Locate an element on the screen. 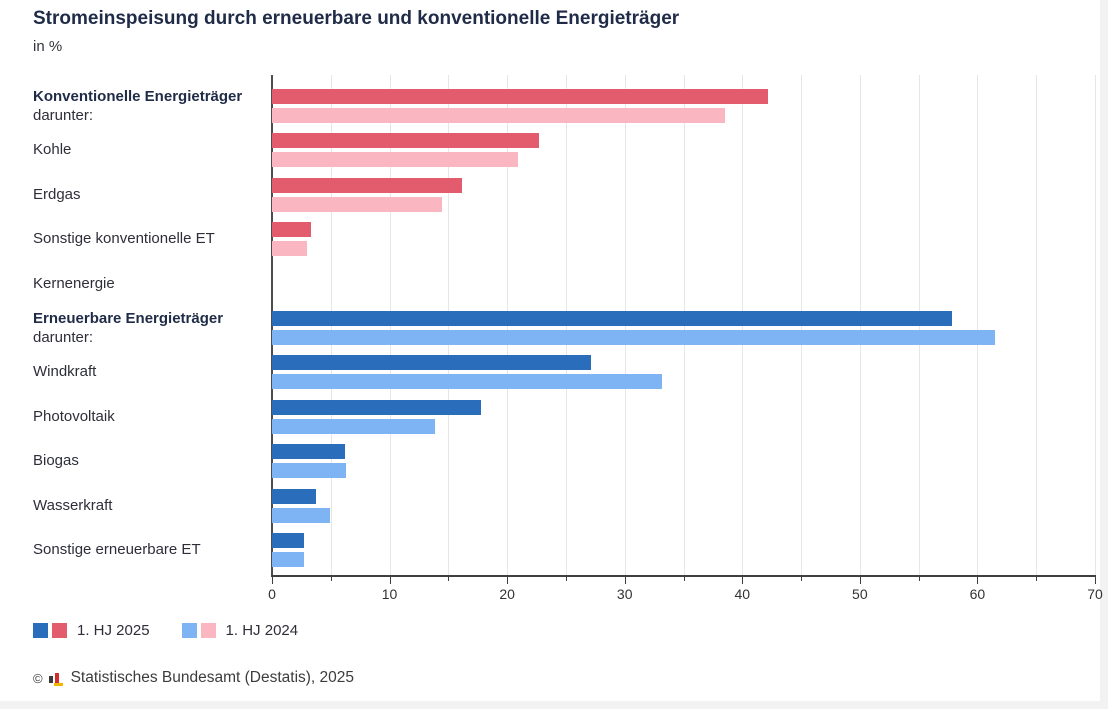  category-label: Erdgas is located at coordinates (57, 194).